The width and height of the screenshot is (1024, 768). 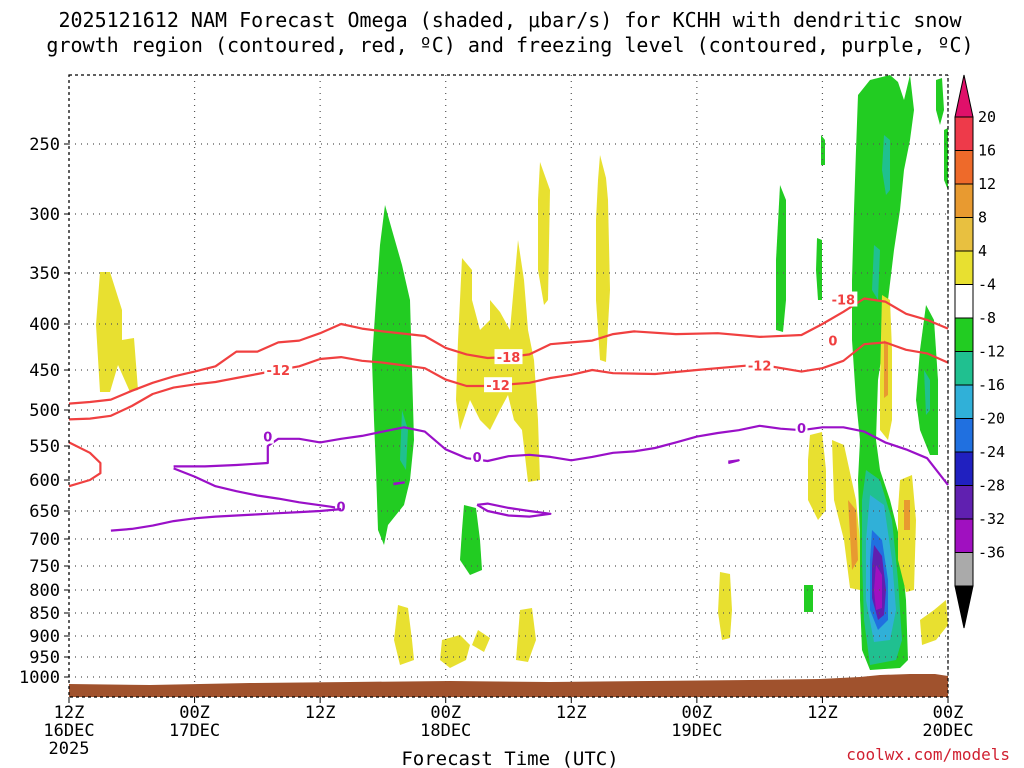 What do you see at coordinates (194, 731) in the screenshot?
I see `x-tick-label: 17DEC` at bounding box center [194, 731].